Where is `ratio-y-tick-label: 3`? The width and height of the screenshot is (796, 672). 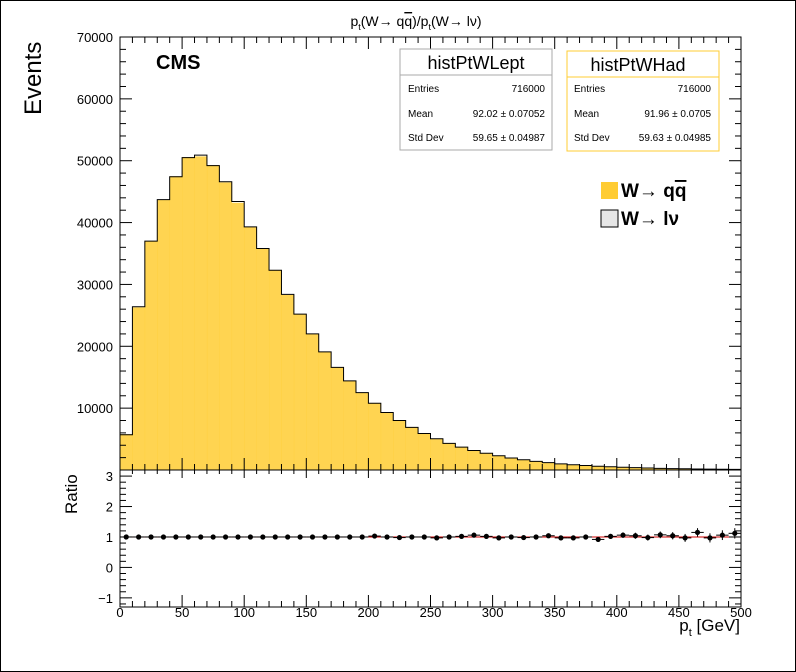 ratio-y-tick-label: 3 is located at coordinates (109, 476).